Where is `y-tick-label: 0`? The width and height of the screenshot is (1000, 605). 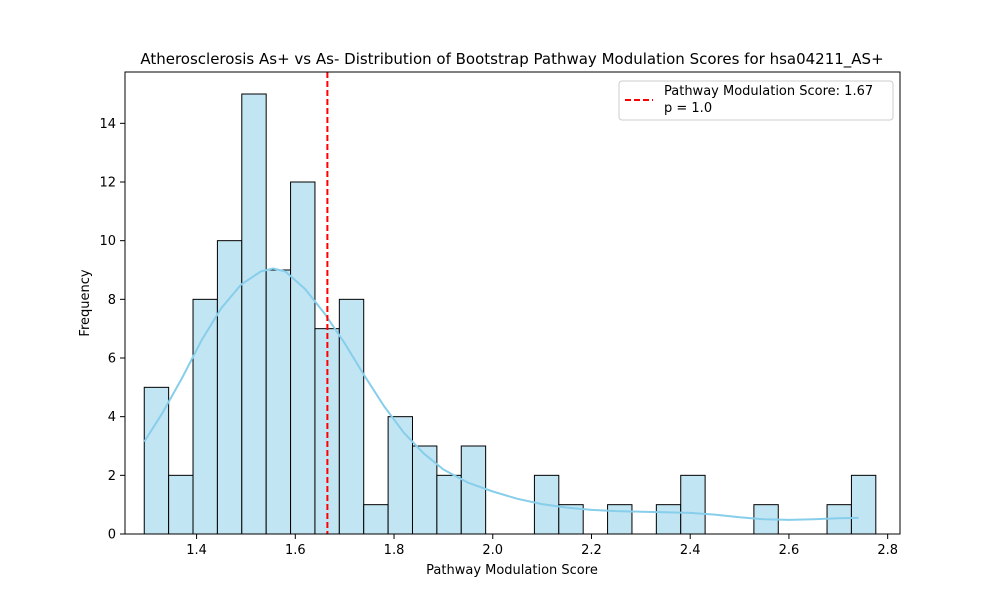 y-tick-label: 0 is located at coordinates (112, 535).